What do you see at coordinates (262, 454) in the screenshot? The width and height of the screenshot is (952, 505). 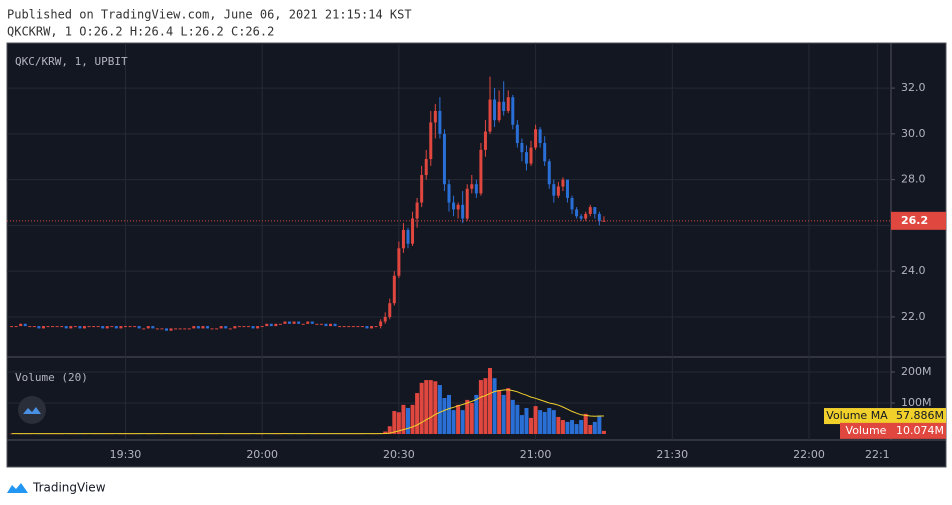 I see `x-tick-label: 20:00` at bounding box center [262, 454].